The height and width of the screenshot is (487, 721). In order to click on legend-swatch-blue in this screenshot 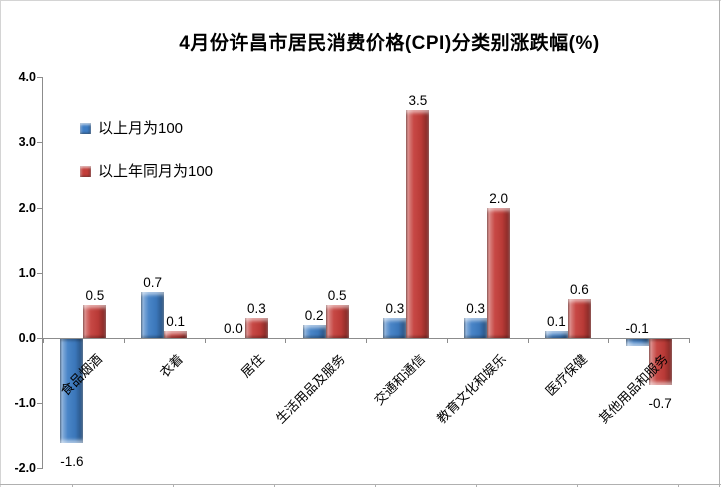, I will do `click(85, 128)`.